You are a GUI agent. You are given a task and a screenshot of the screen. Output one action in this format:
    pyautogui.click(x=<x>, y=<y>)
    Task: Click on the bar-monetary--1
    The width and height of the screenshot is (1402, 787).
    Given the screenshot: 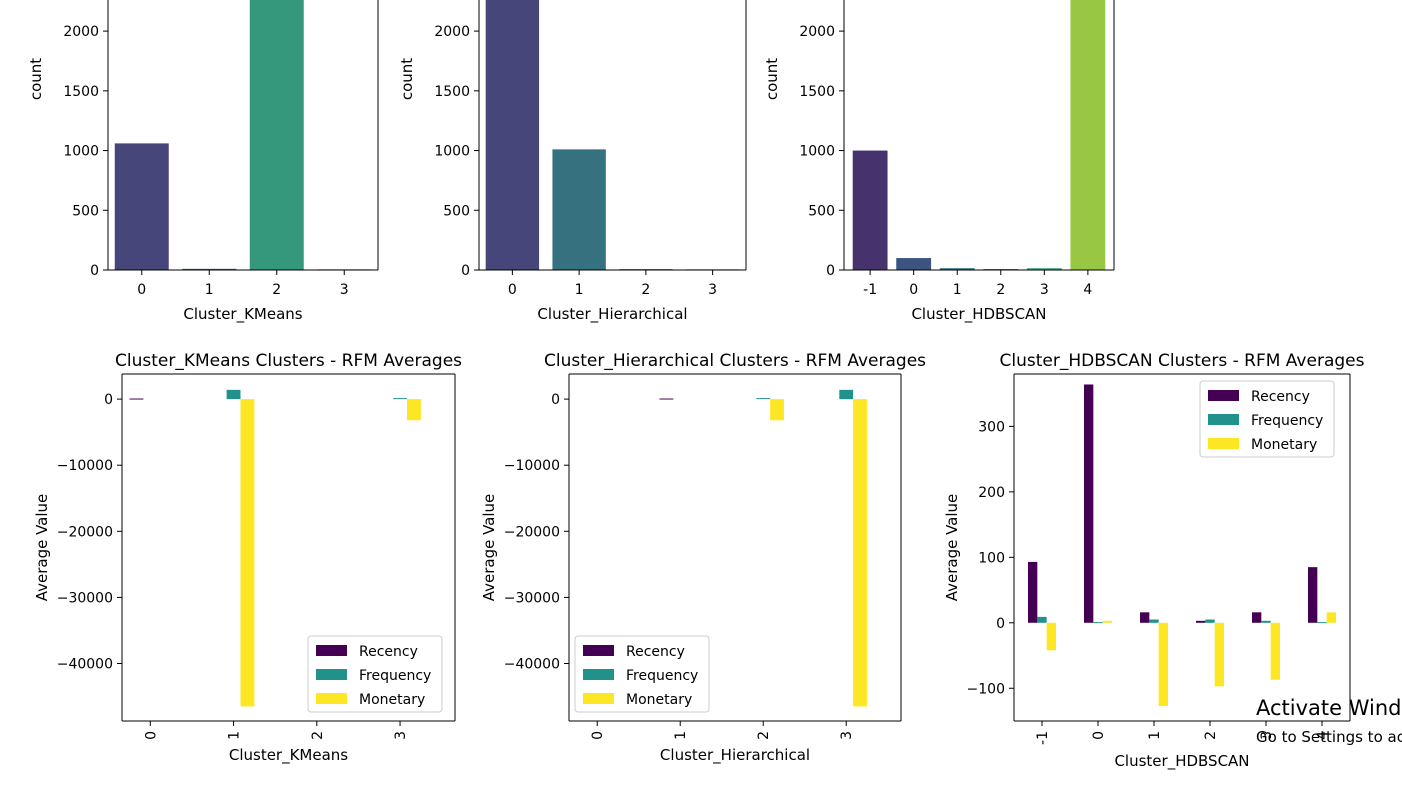 What is the action you would take?
    pyautogui.click(x=1051, y=636)
    